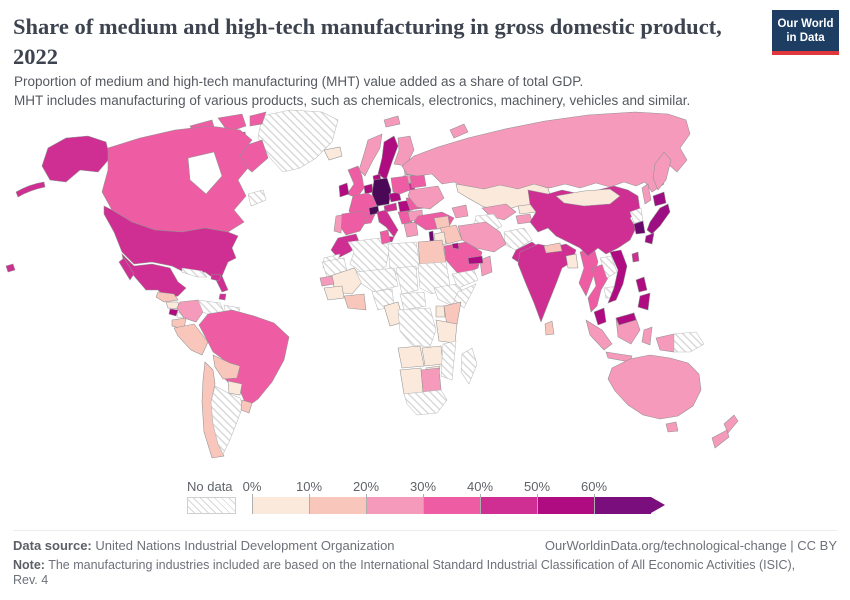 This screenshot has height=600, width=850. What do you see at coordinates (368, 189) in the screenshot?
I see `country-benelux` at bounding box center [368, 189].